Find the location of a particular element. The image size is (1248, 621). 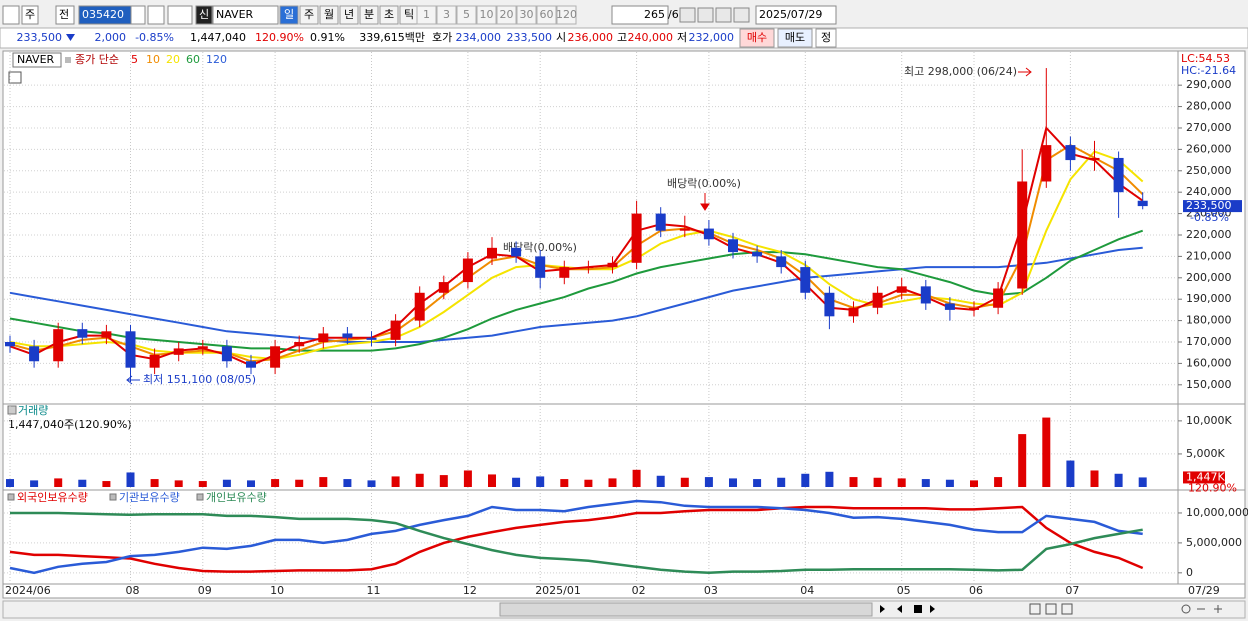

x-tick-label: 05 is located at coordinates (904, 590).